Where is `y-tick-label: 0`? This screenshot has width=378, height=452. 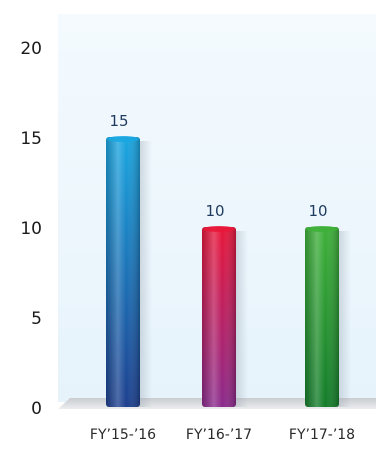 y-tick-label: 0 is located at coordinates (36, 409).